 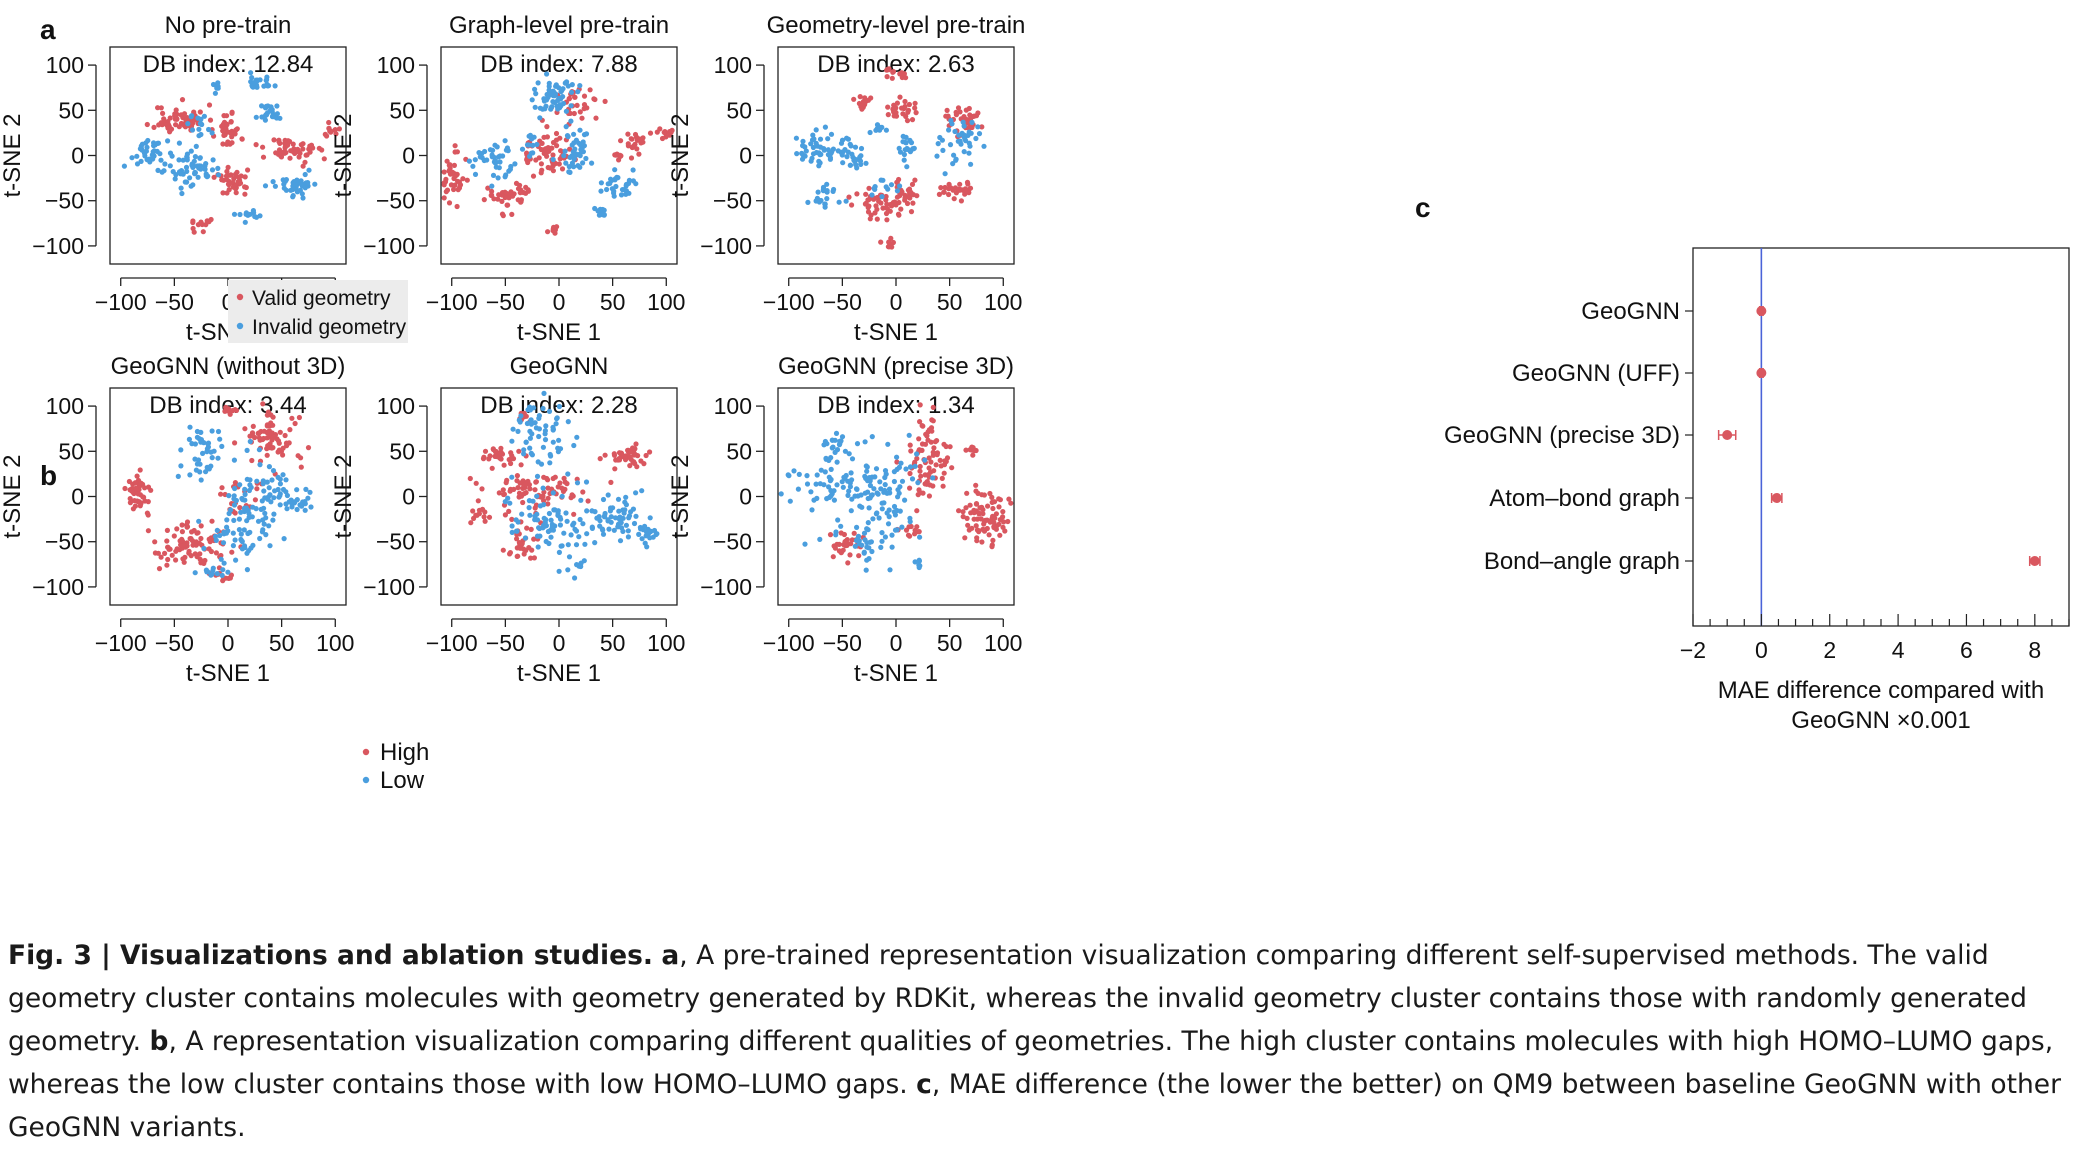 What do you see at coordinates (1776, 498) in the screenshot?
I see `value-point` at bounding box center [1776, 498].